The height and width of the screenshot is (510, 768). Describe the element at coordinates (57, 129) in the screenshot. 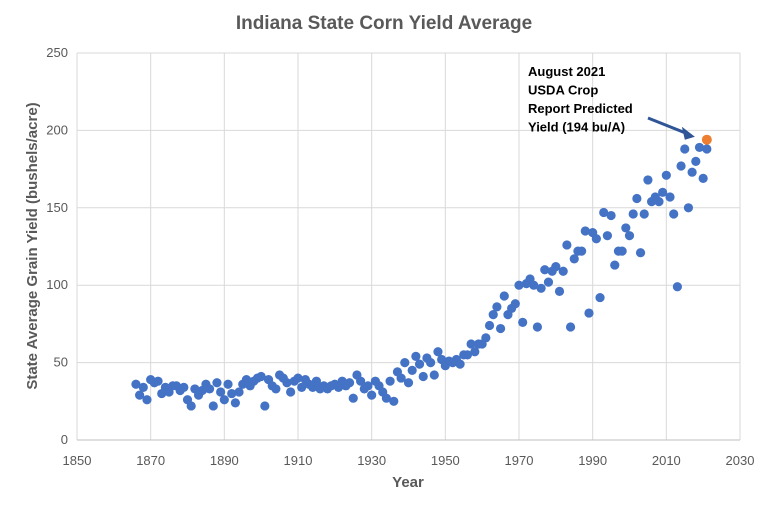

I see `y-tick-label: 200` at that location.